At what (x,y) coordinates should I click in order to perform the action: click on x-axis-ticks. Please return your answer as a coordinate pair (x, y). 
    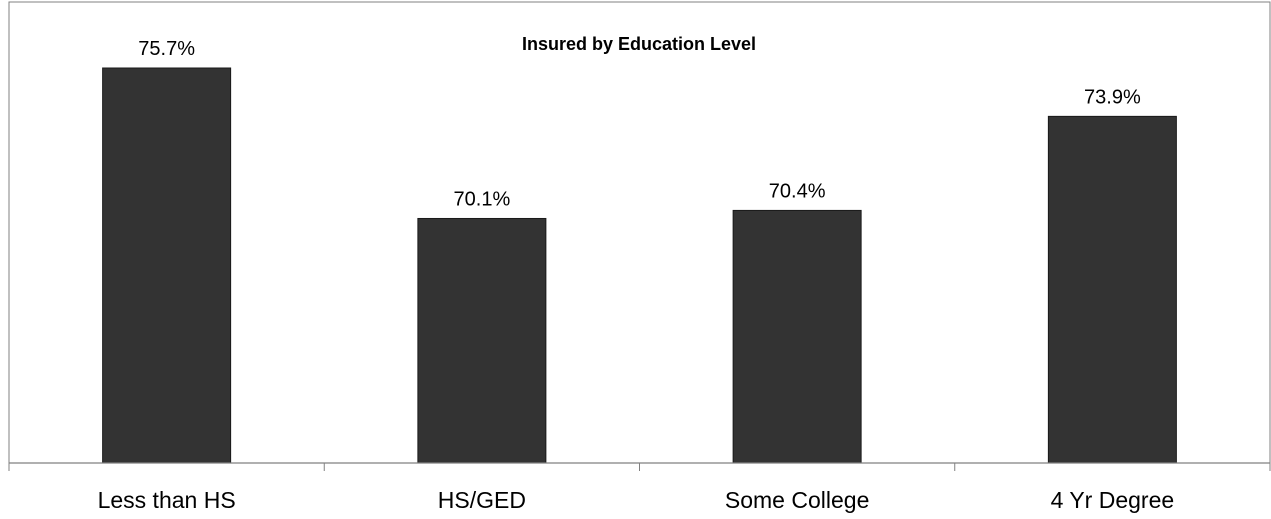
    Looking at the image, I should click on (639, 467).